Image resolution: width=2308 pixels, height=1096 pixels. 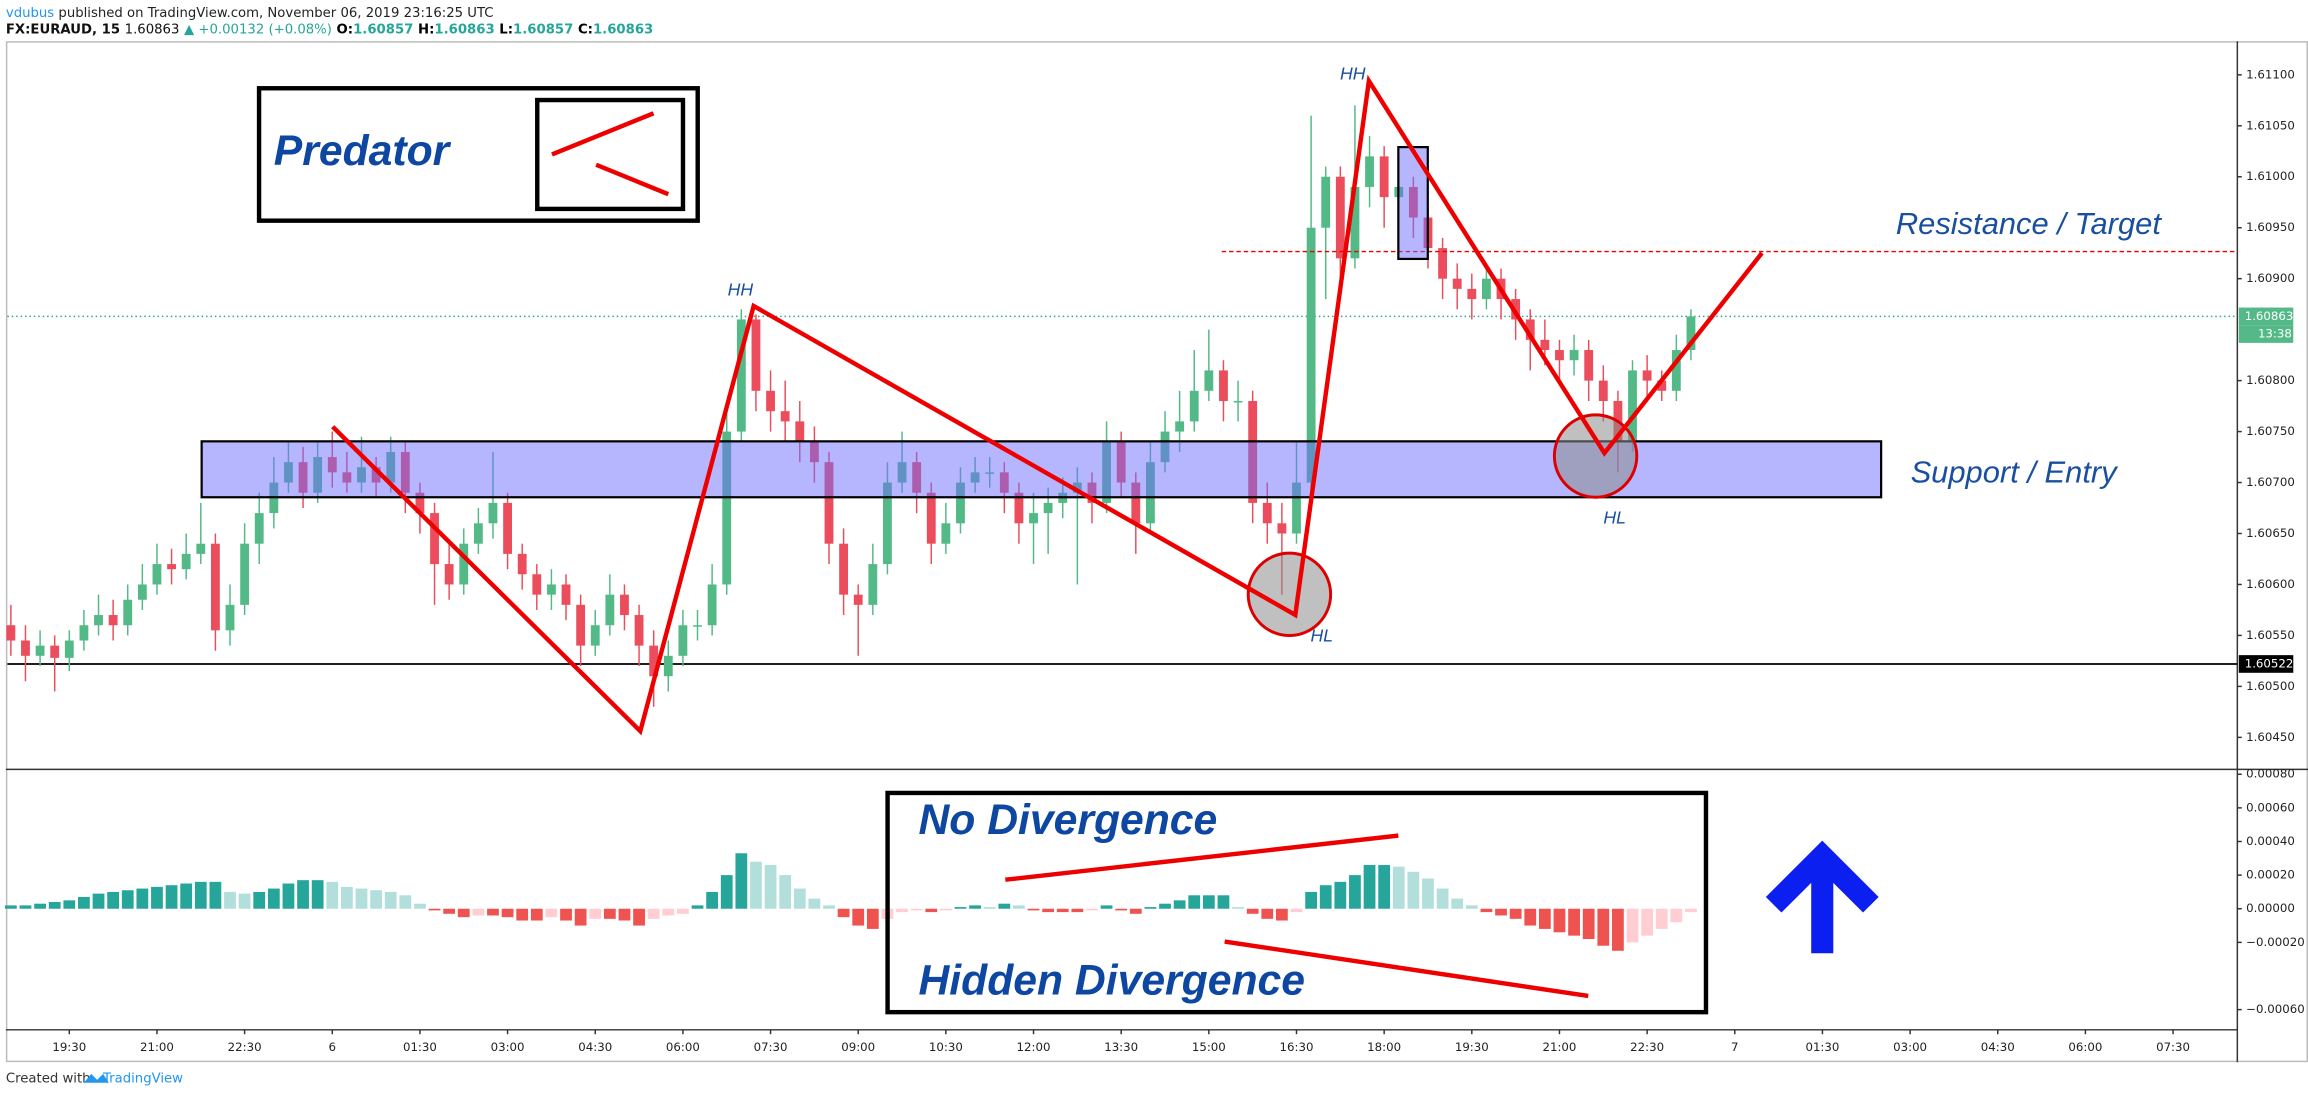 I want to click on hidden-divergence-label: Hidden Divergence, so click(x=1111, y=981).